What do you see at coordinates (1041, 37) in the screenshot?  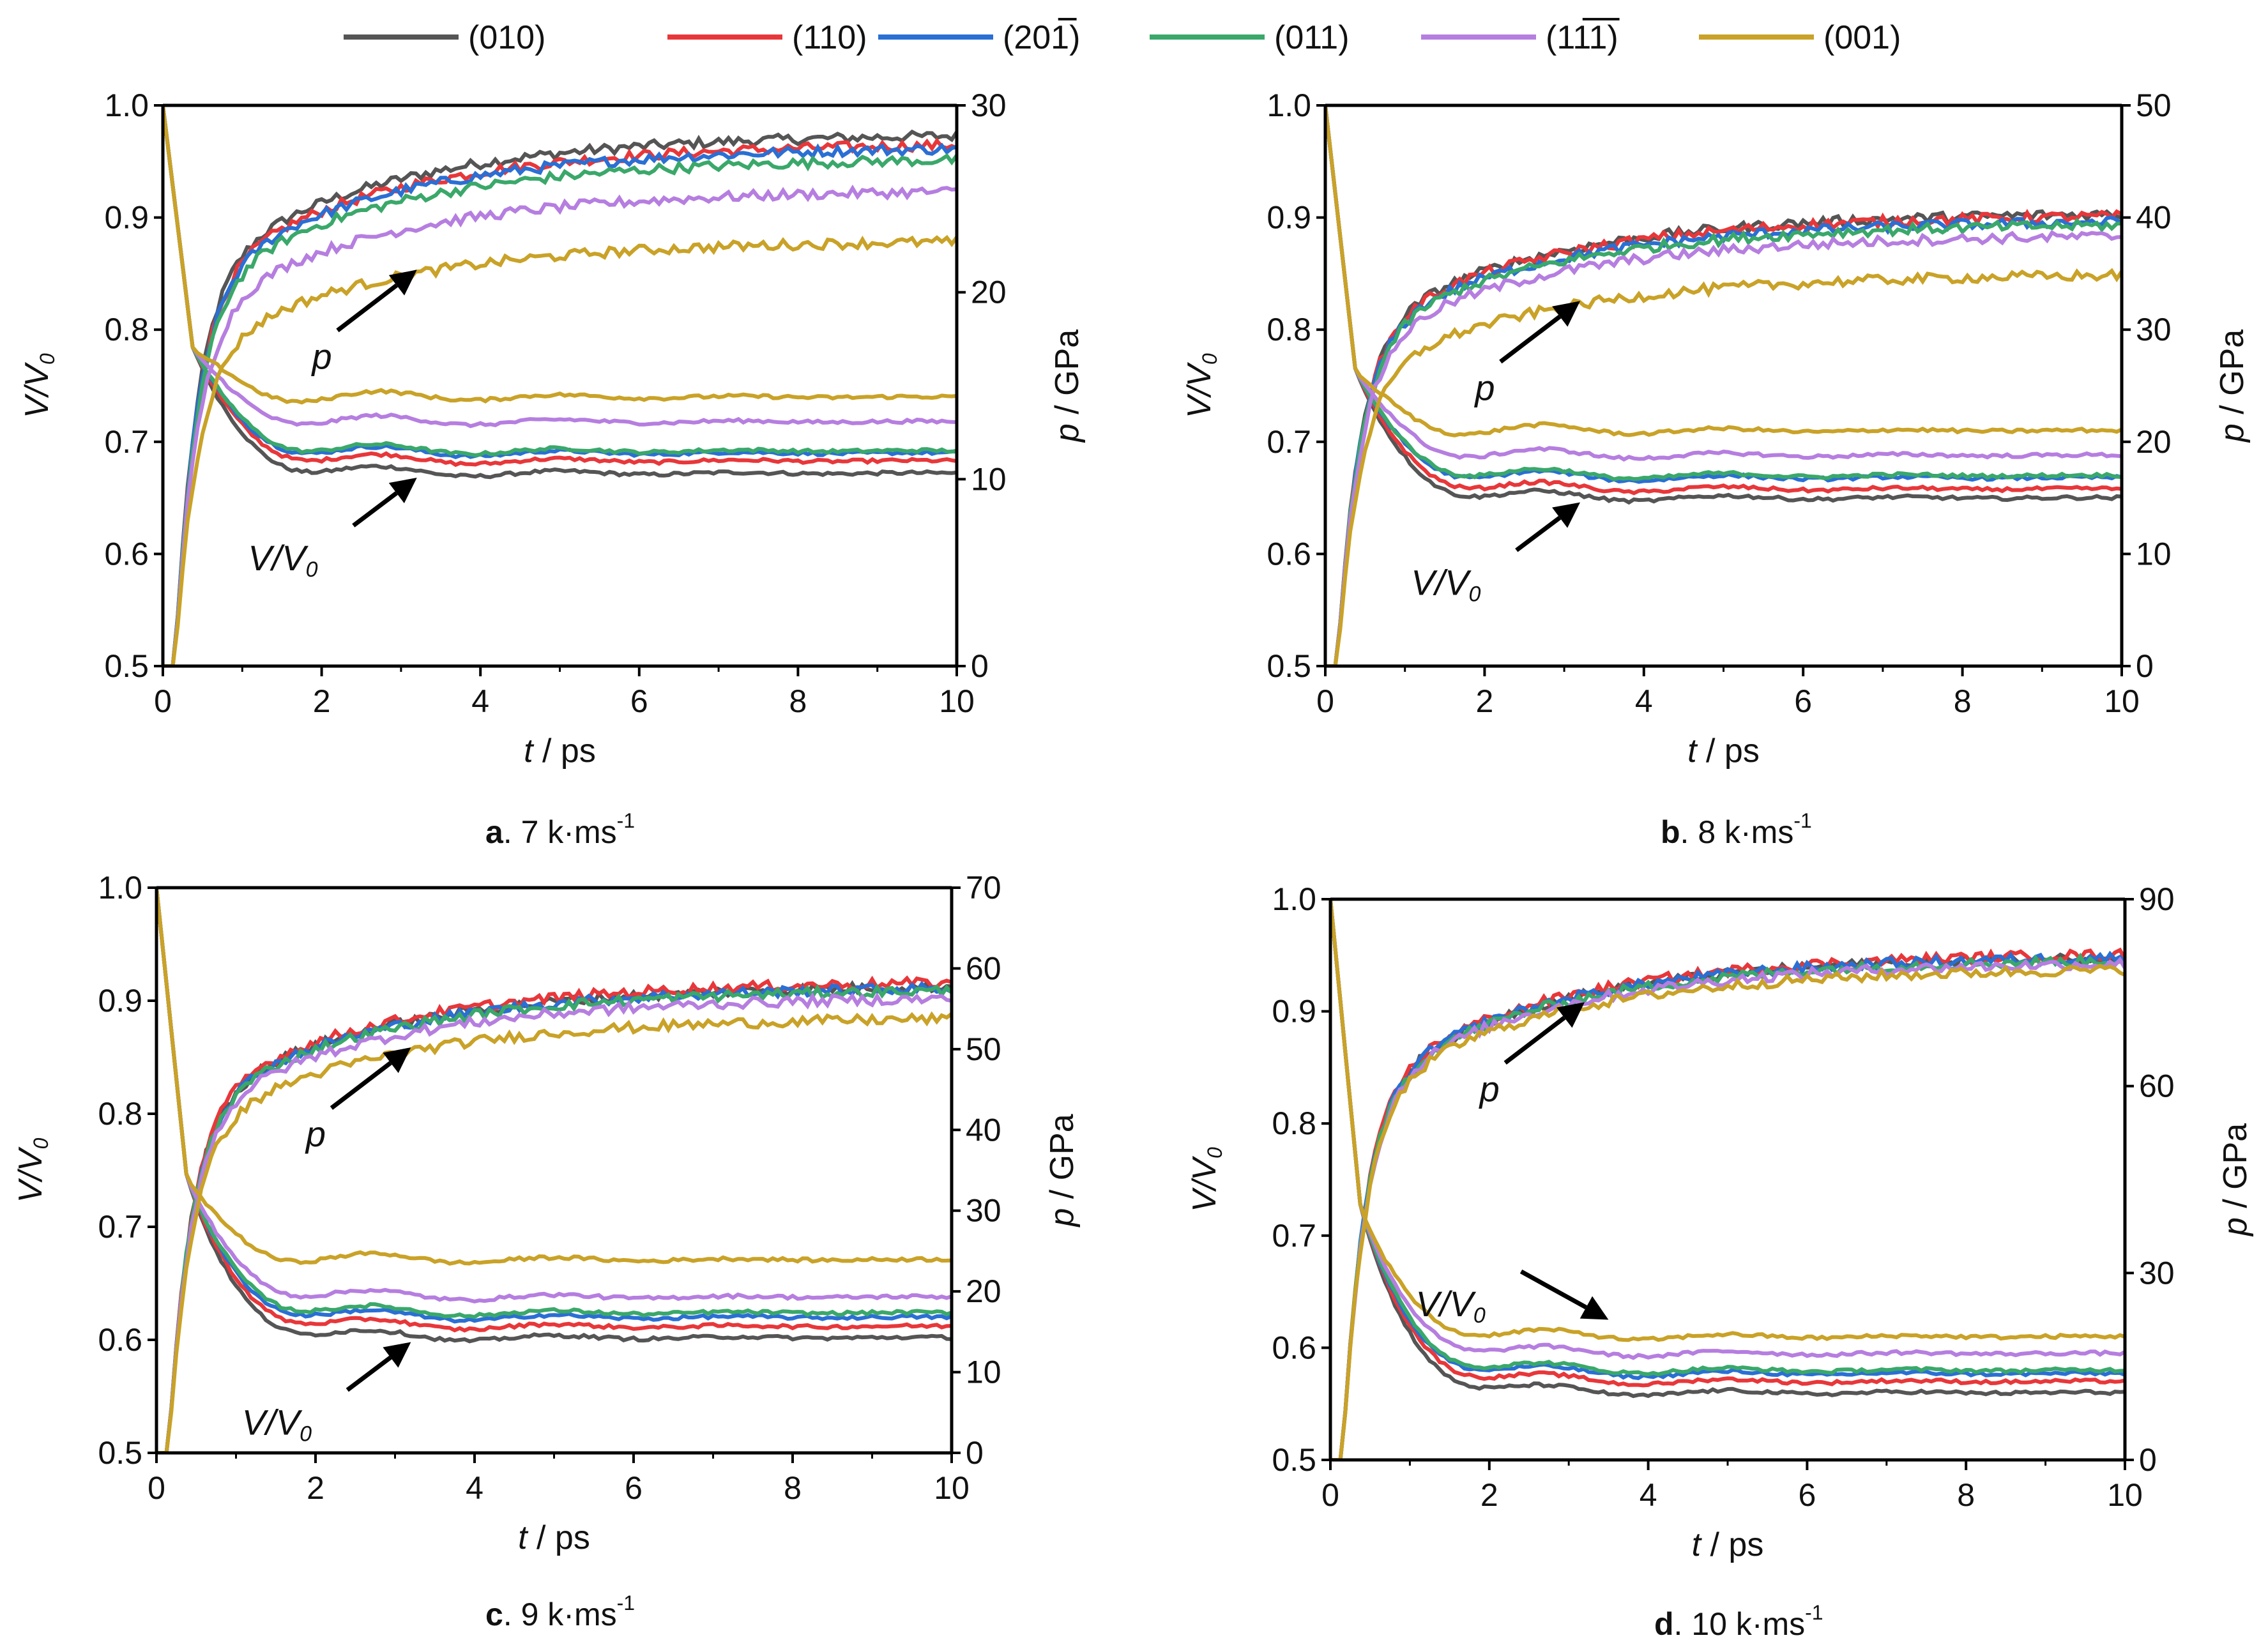 I see `legend-label: (201)` at bounding box center [1041, 37].